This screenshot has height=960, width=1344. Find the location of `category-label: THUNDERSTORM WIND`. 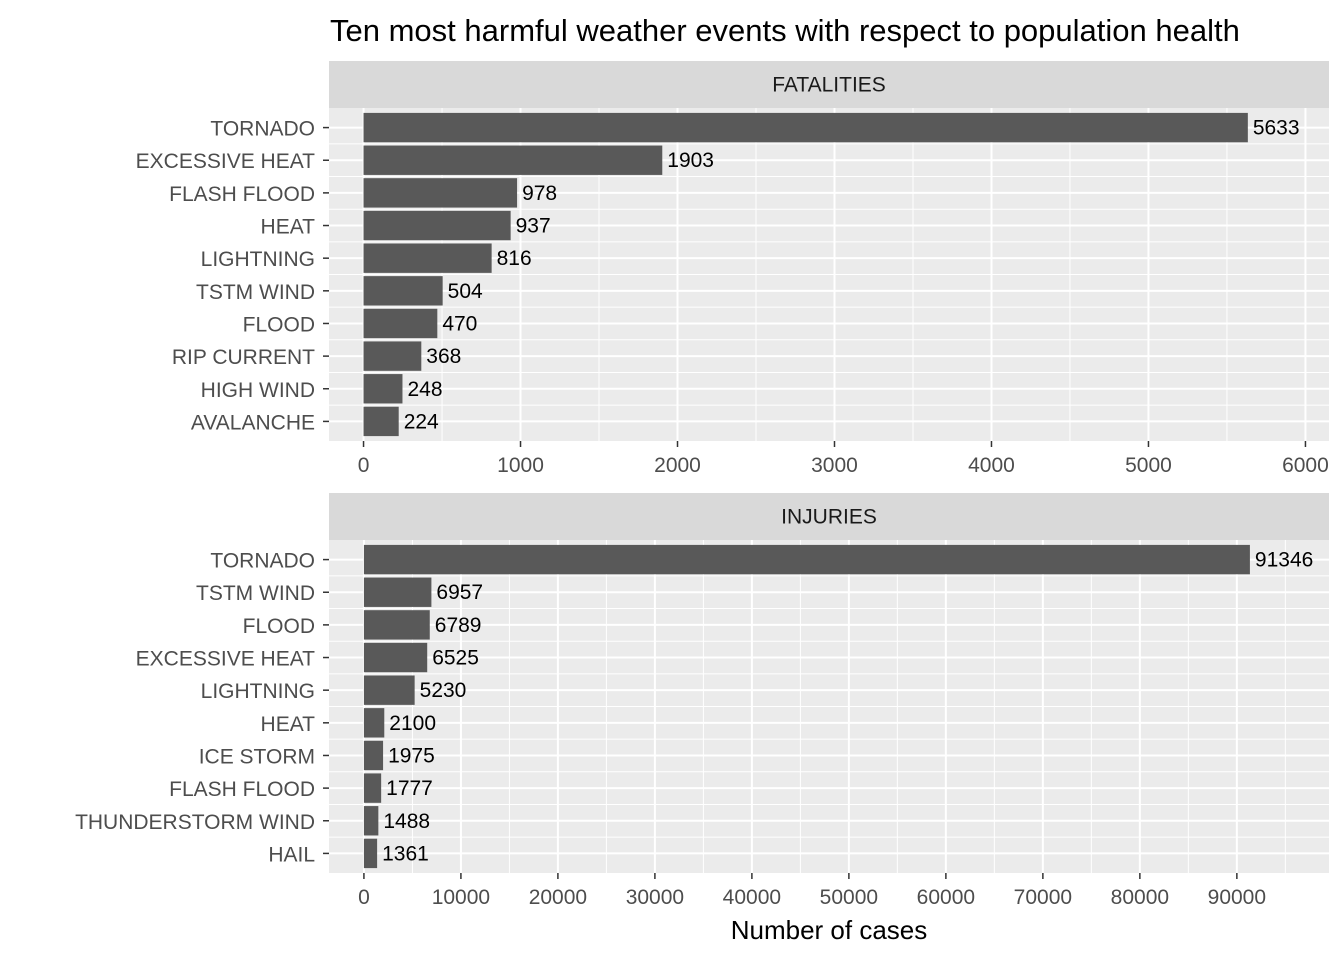

category-label: THUNDERSTORM WIND is located at coordinates (195, 822).